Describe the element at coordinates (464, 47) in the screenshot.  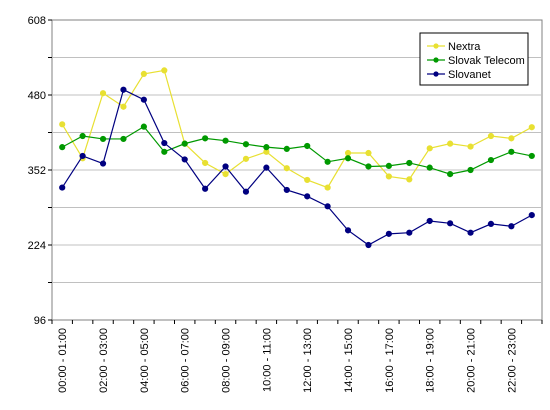
I see `legend-label: Nextra` at that location.